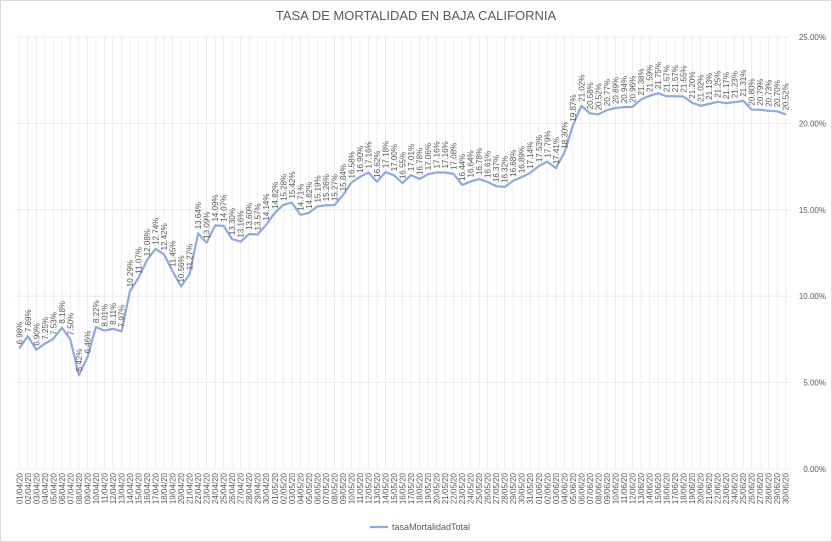 The image size is (832, 542). What do you see at coordinates (786, 488) in the screenshot?
I see `x-tick-label: 30/06/20` at bounding box center [786, 488].